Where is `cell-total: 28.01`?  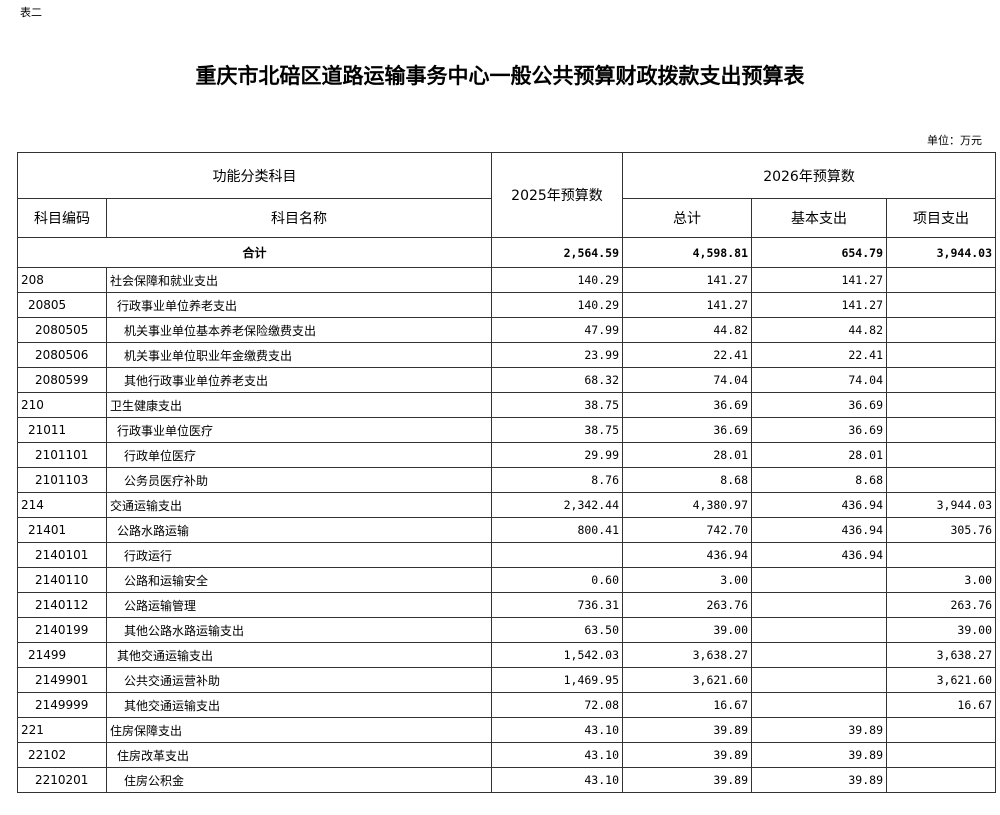
cell-total: 28.01 is located at coordinates (687, 455).